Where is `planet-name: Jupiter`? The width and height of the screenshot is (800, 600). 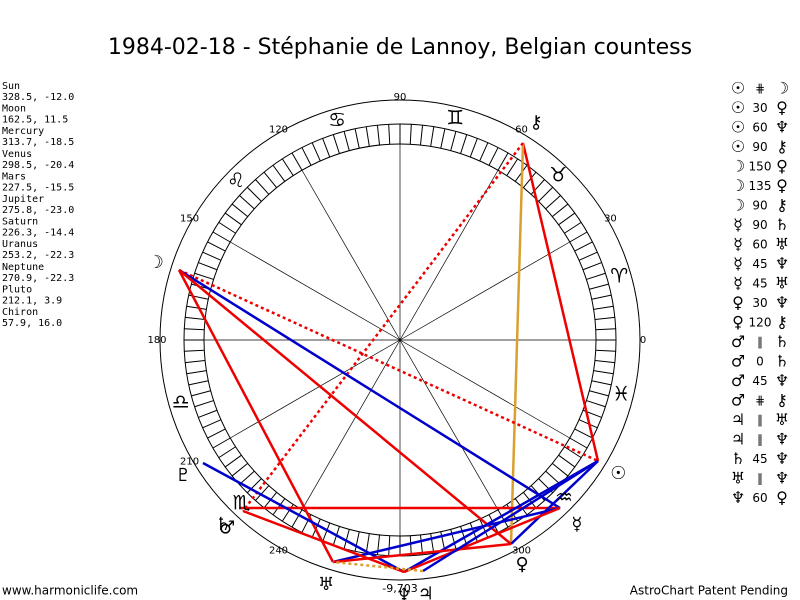 planet-name: Jupiter is located at coordinates (23, 199).